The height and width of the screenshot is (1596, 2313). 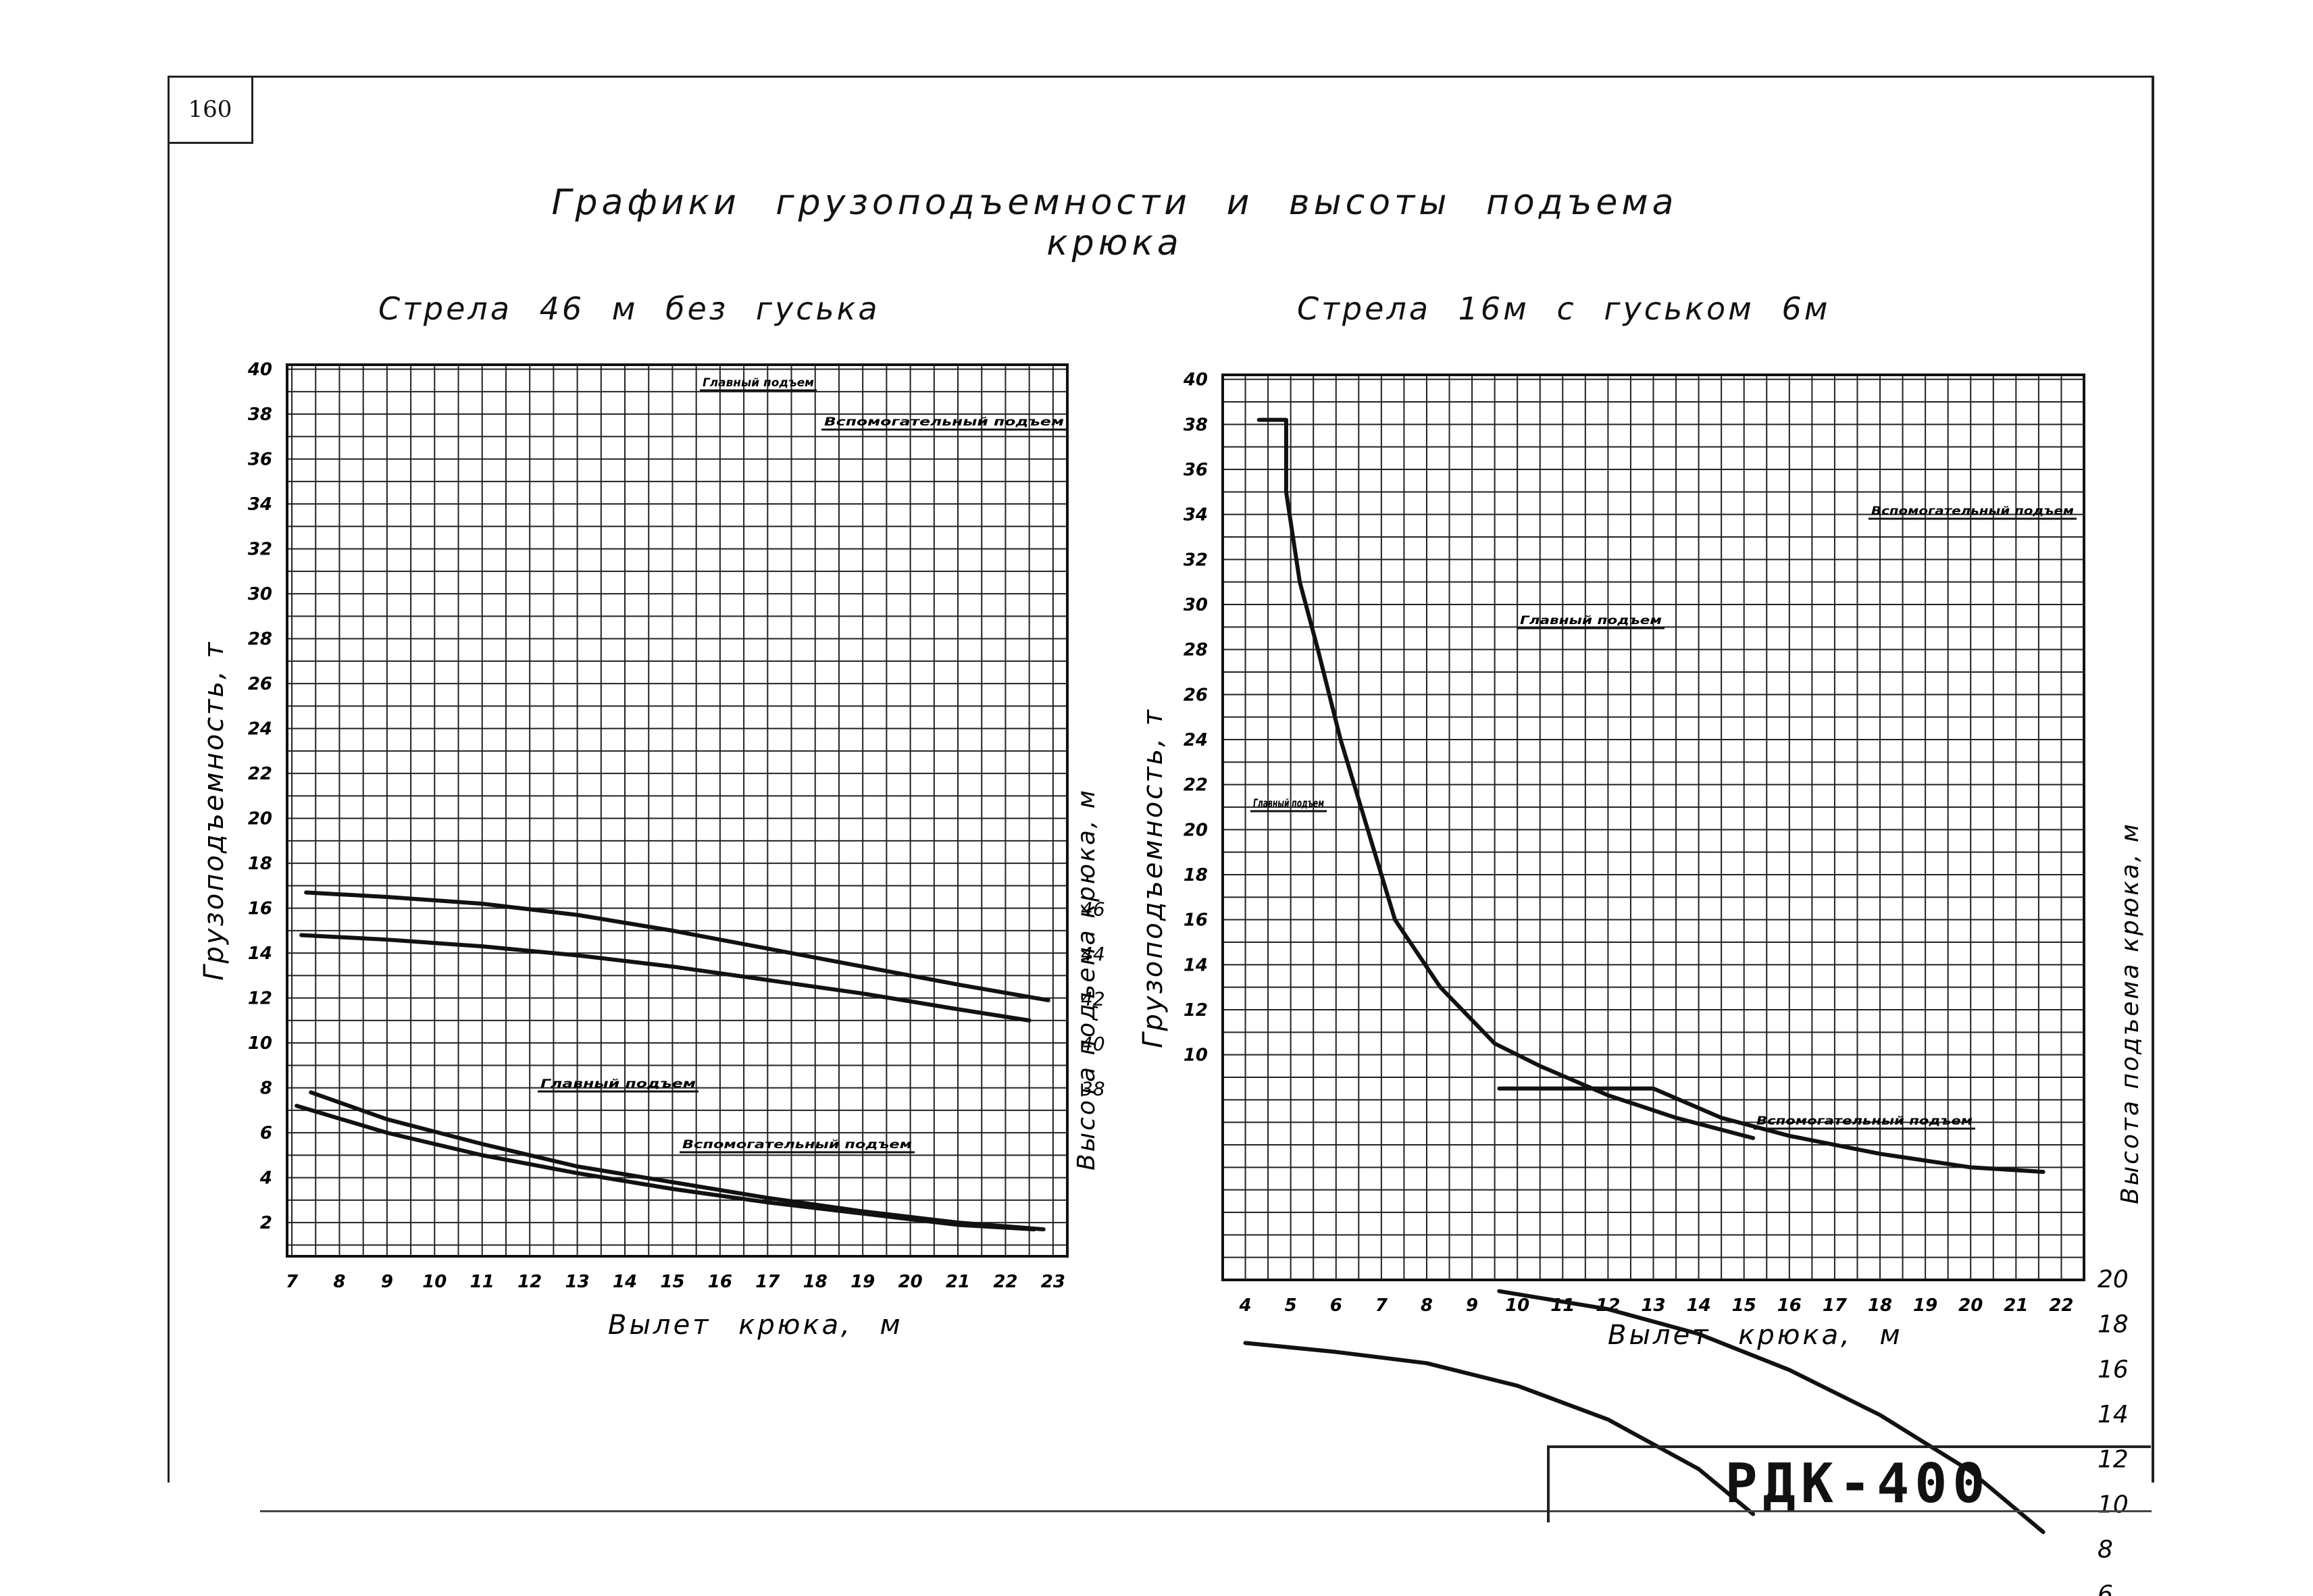 What do you see at coordinates (2113, 1460) in the screenshot?
I see `y-right-tick-label: 12` at bounding box center [2113, 1460].